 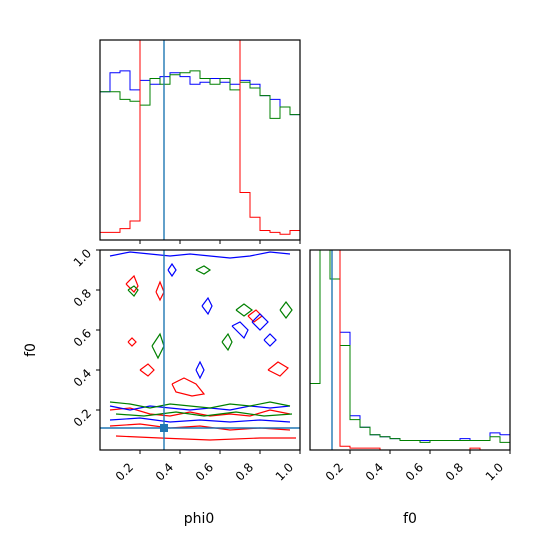 I want to click on x-axis-label-phi0: phi0, so click(x=199, y=519).